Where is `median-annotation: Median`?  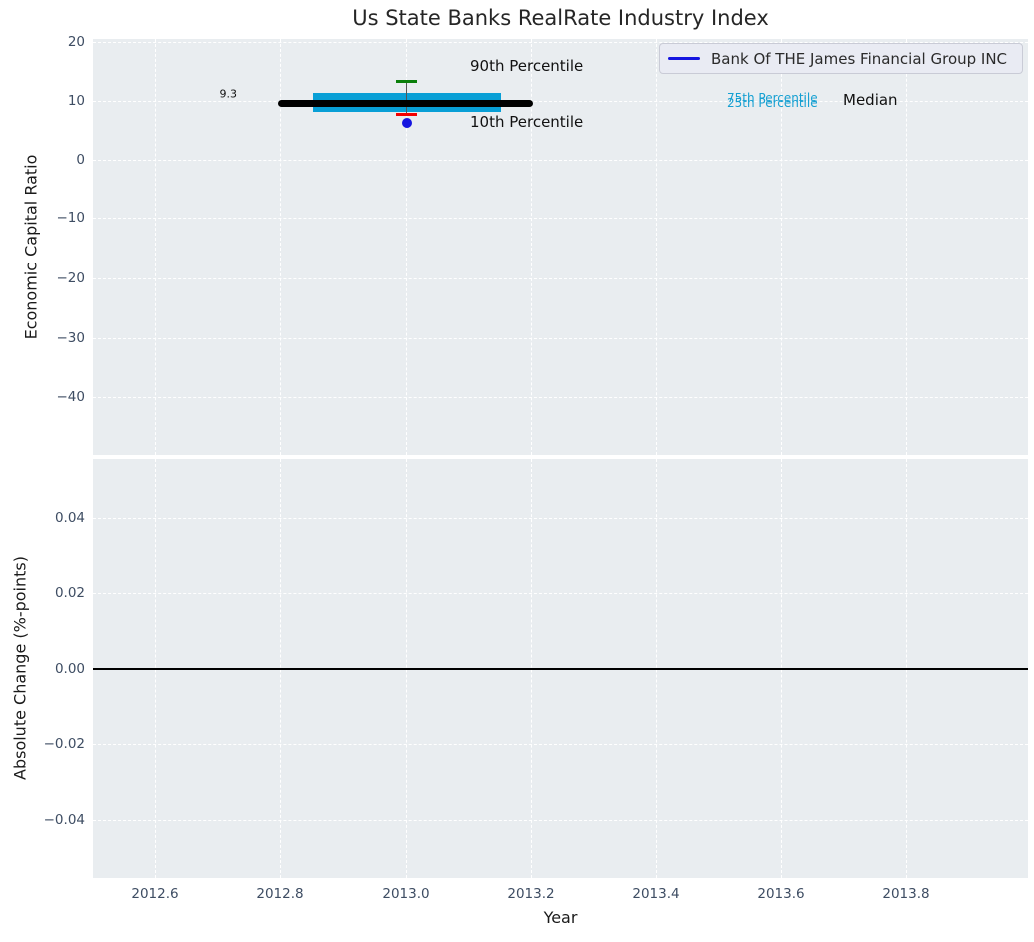
median-annotation: Median is located at coordinates (870, 100).